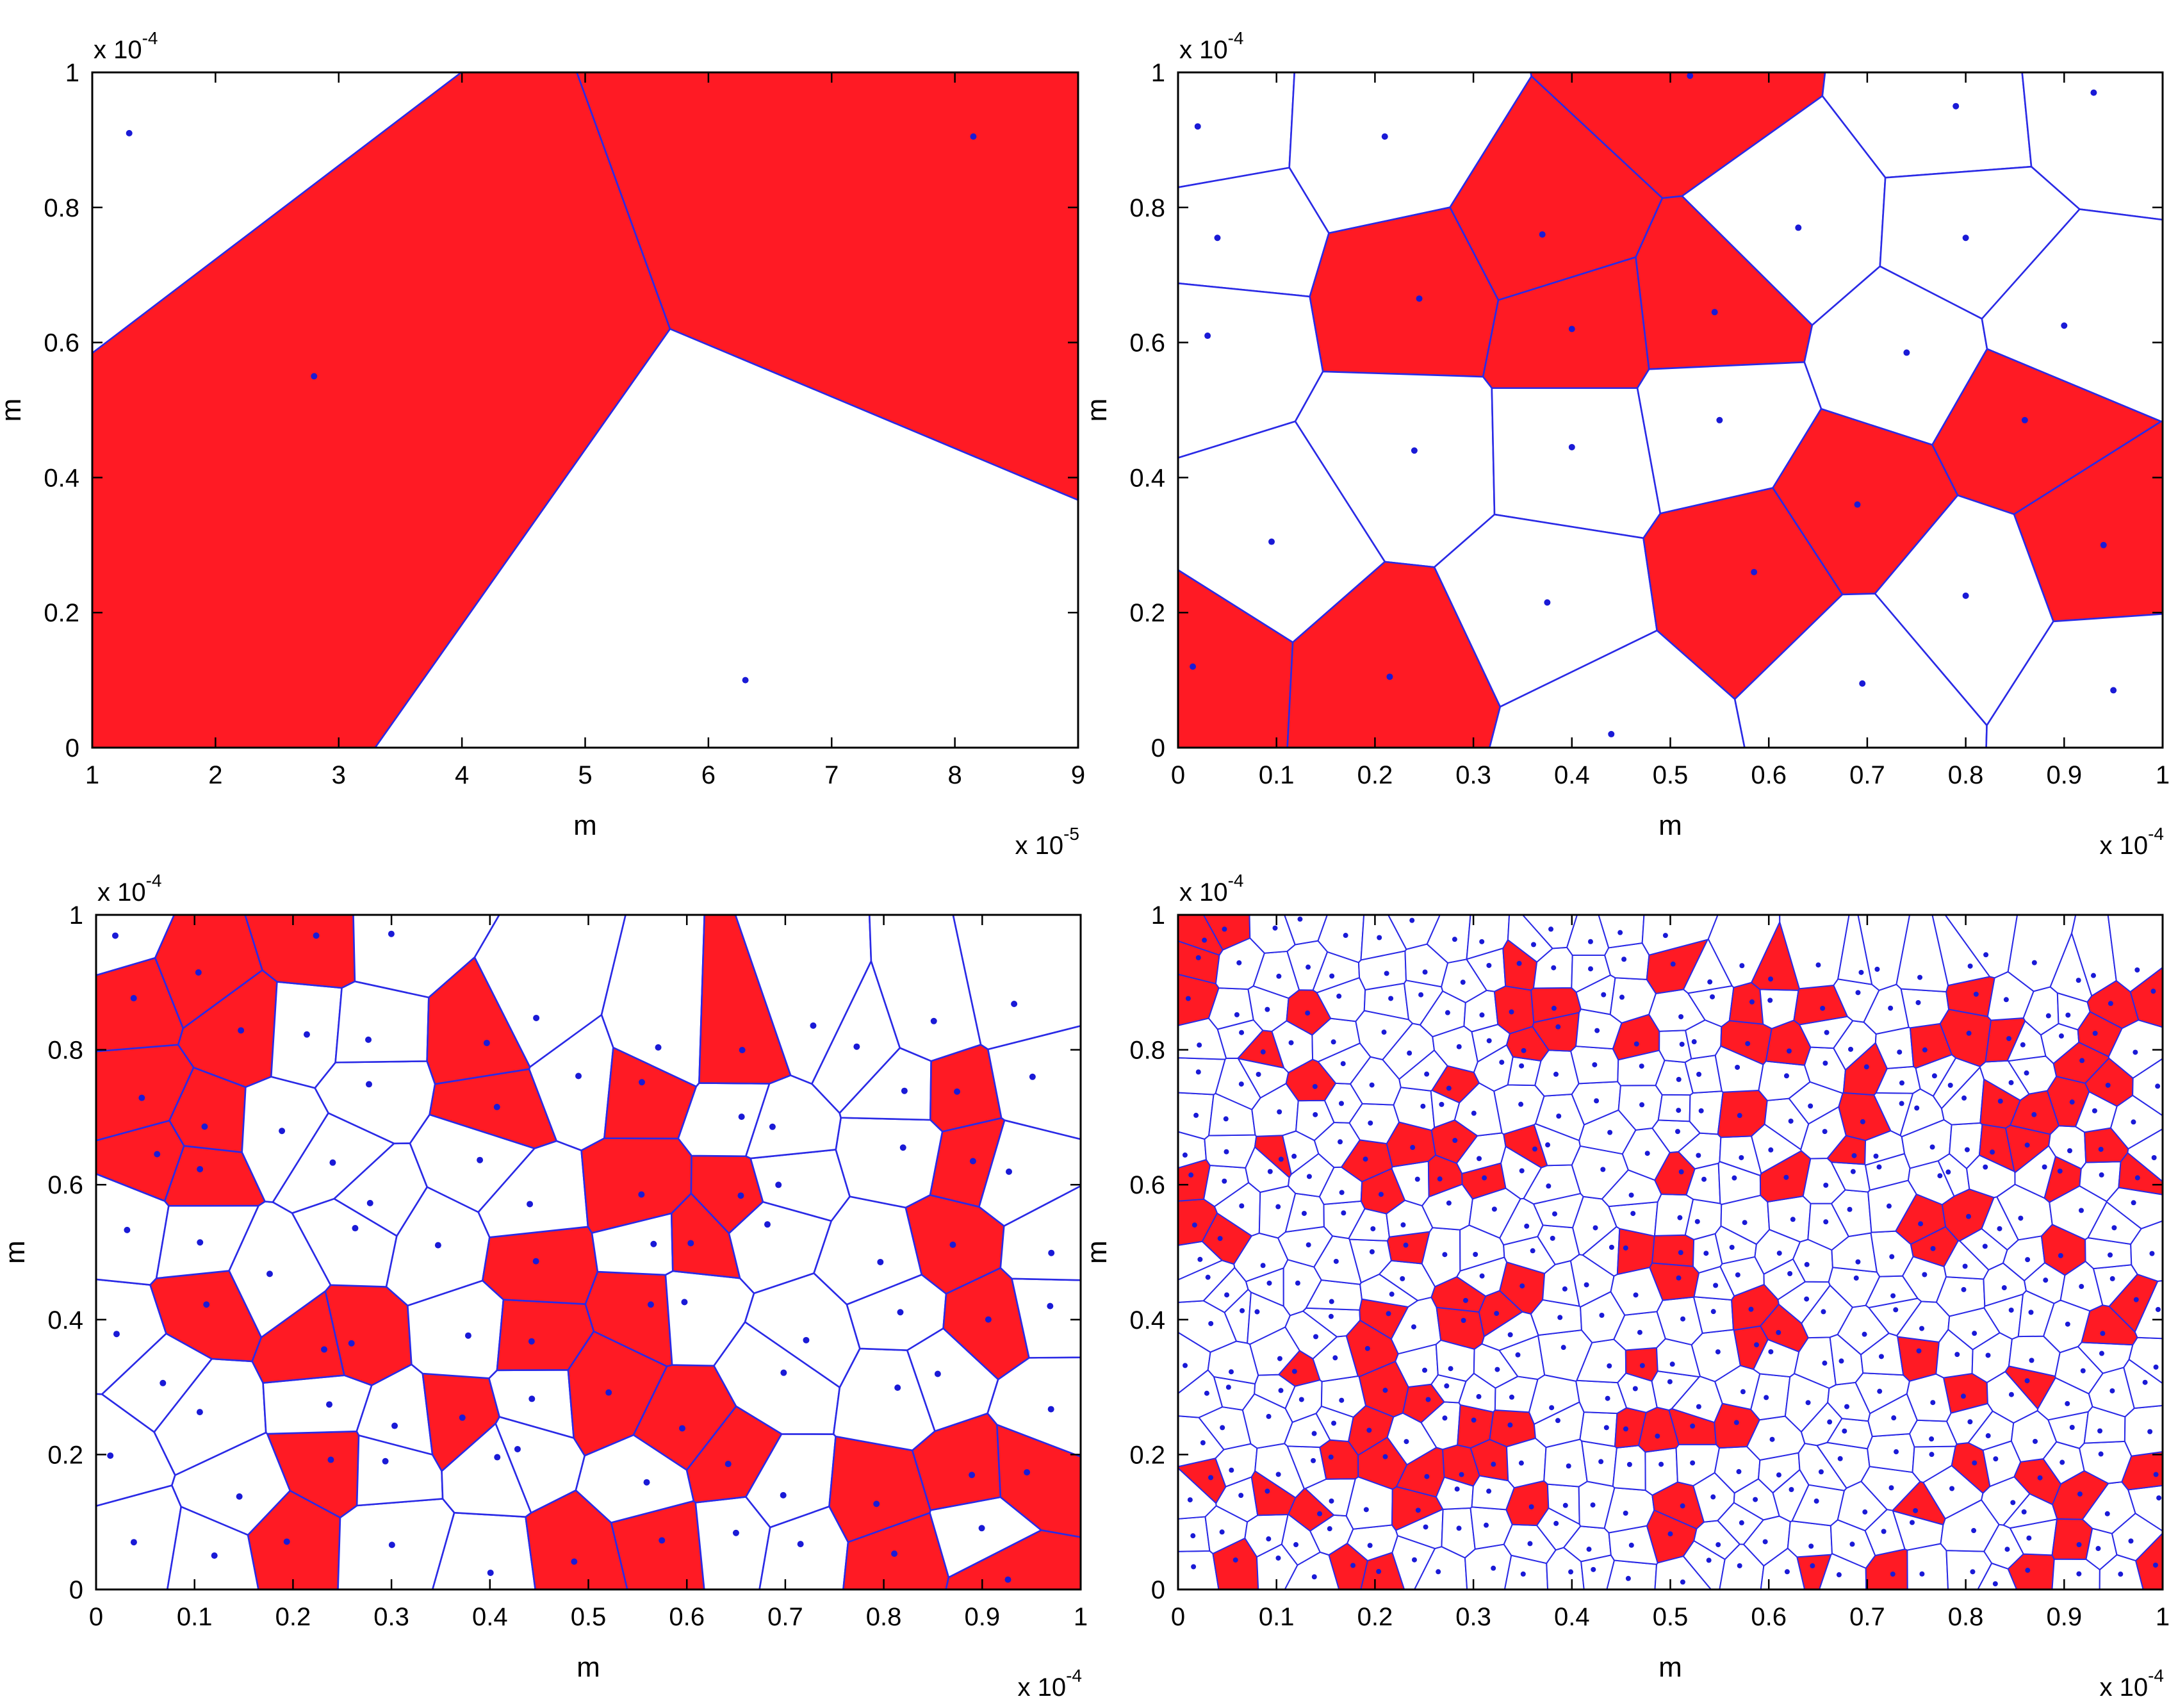 The image size is (2178, 1708). What do you see at coordinates (1673, 1251) in the screenshot?
I see `filled-cell` at bounding box center [1673, 1251].